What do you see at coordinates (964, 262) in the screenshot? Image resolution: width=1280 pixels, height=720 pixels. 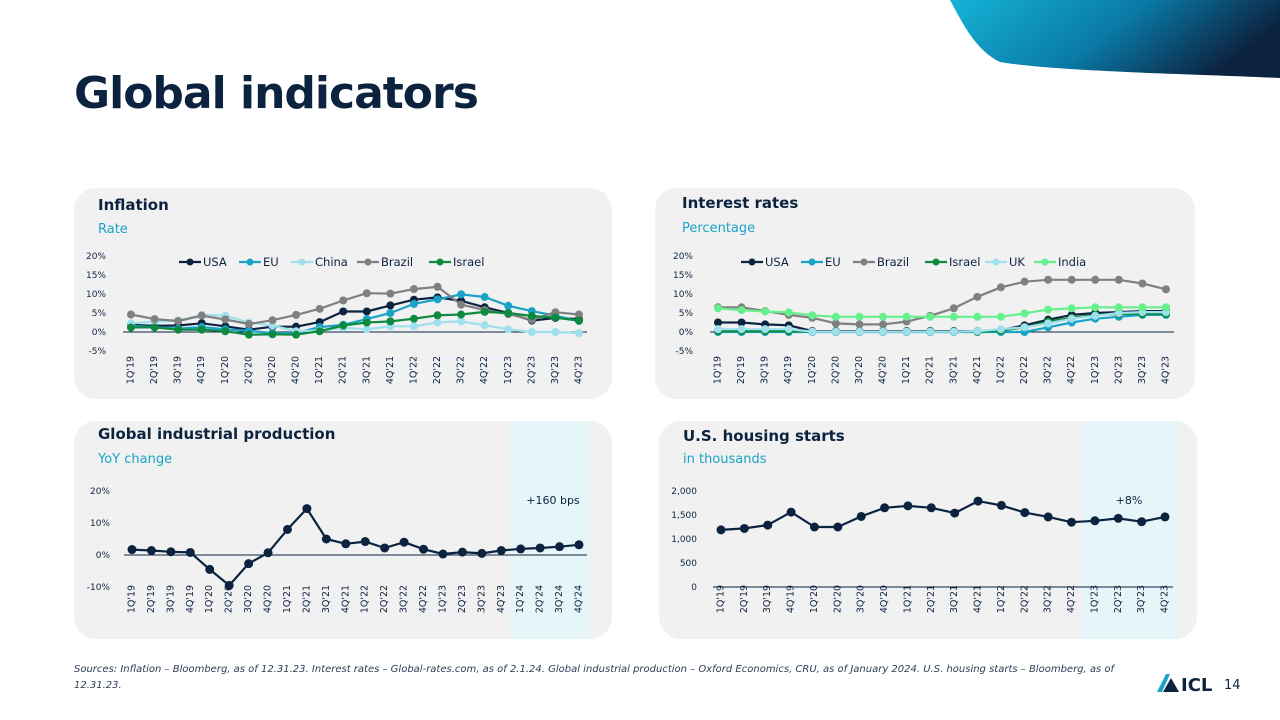 I see `legend-label: Israel` at bounding box center [964, 262].